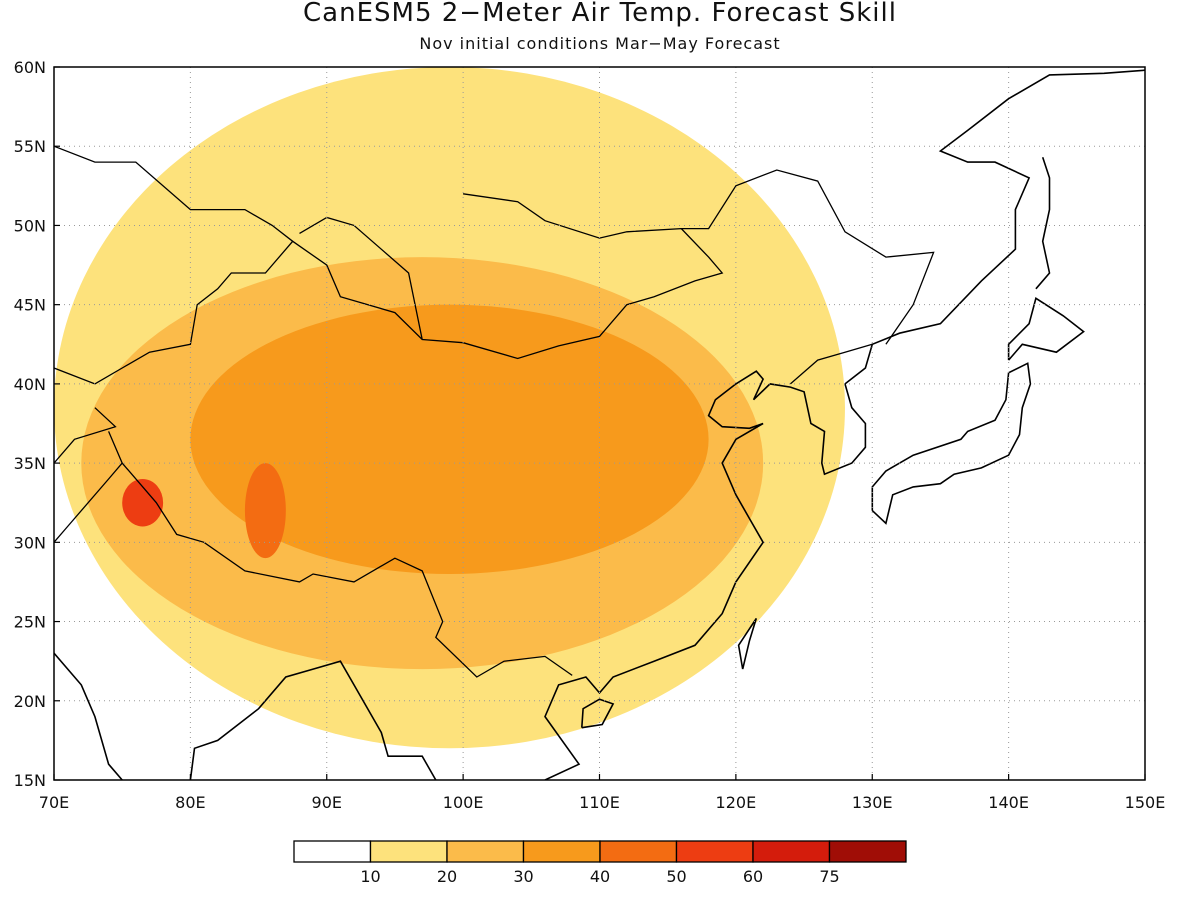  What do you see at coordinates (600, 43) in the screenshot?
I see `map-subtitle: Nov initial conditions Mar−May Forecast` at bounding box center [600, 43].